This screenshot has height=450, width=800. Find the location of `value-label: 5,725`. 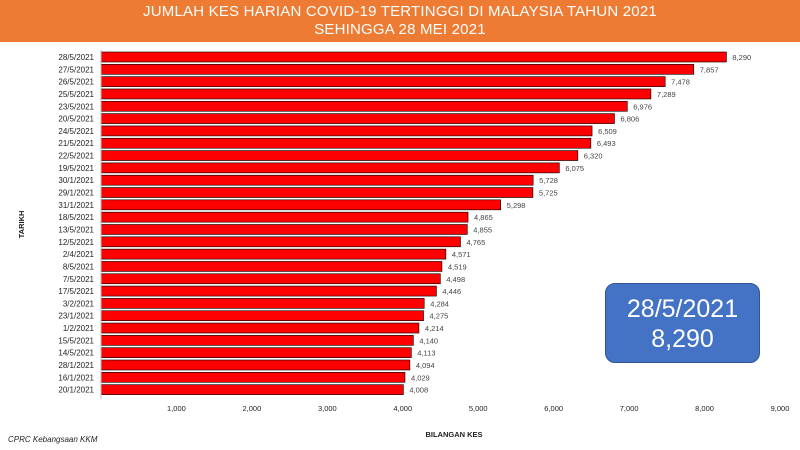

value-label: 5,725 is located at coordinates (548, 193).